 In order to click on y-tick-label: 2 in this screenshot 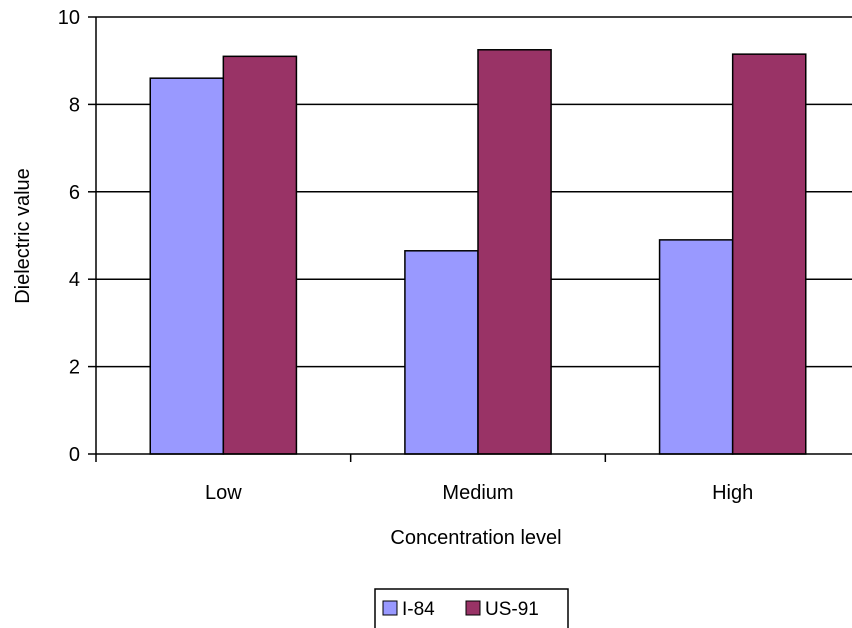, I will do `click(74, 368)`.